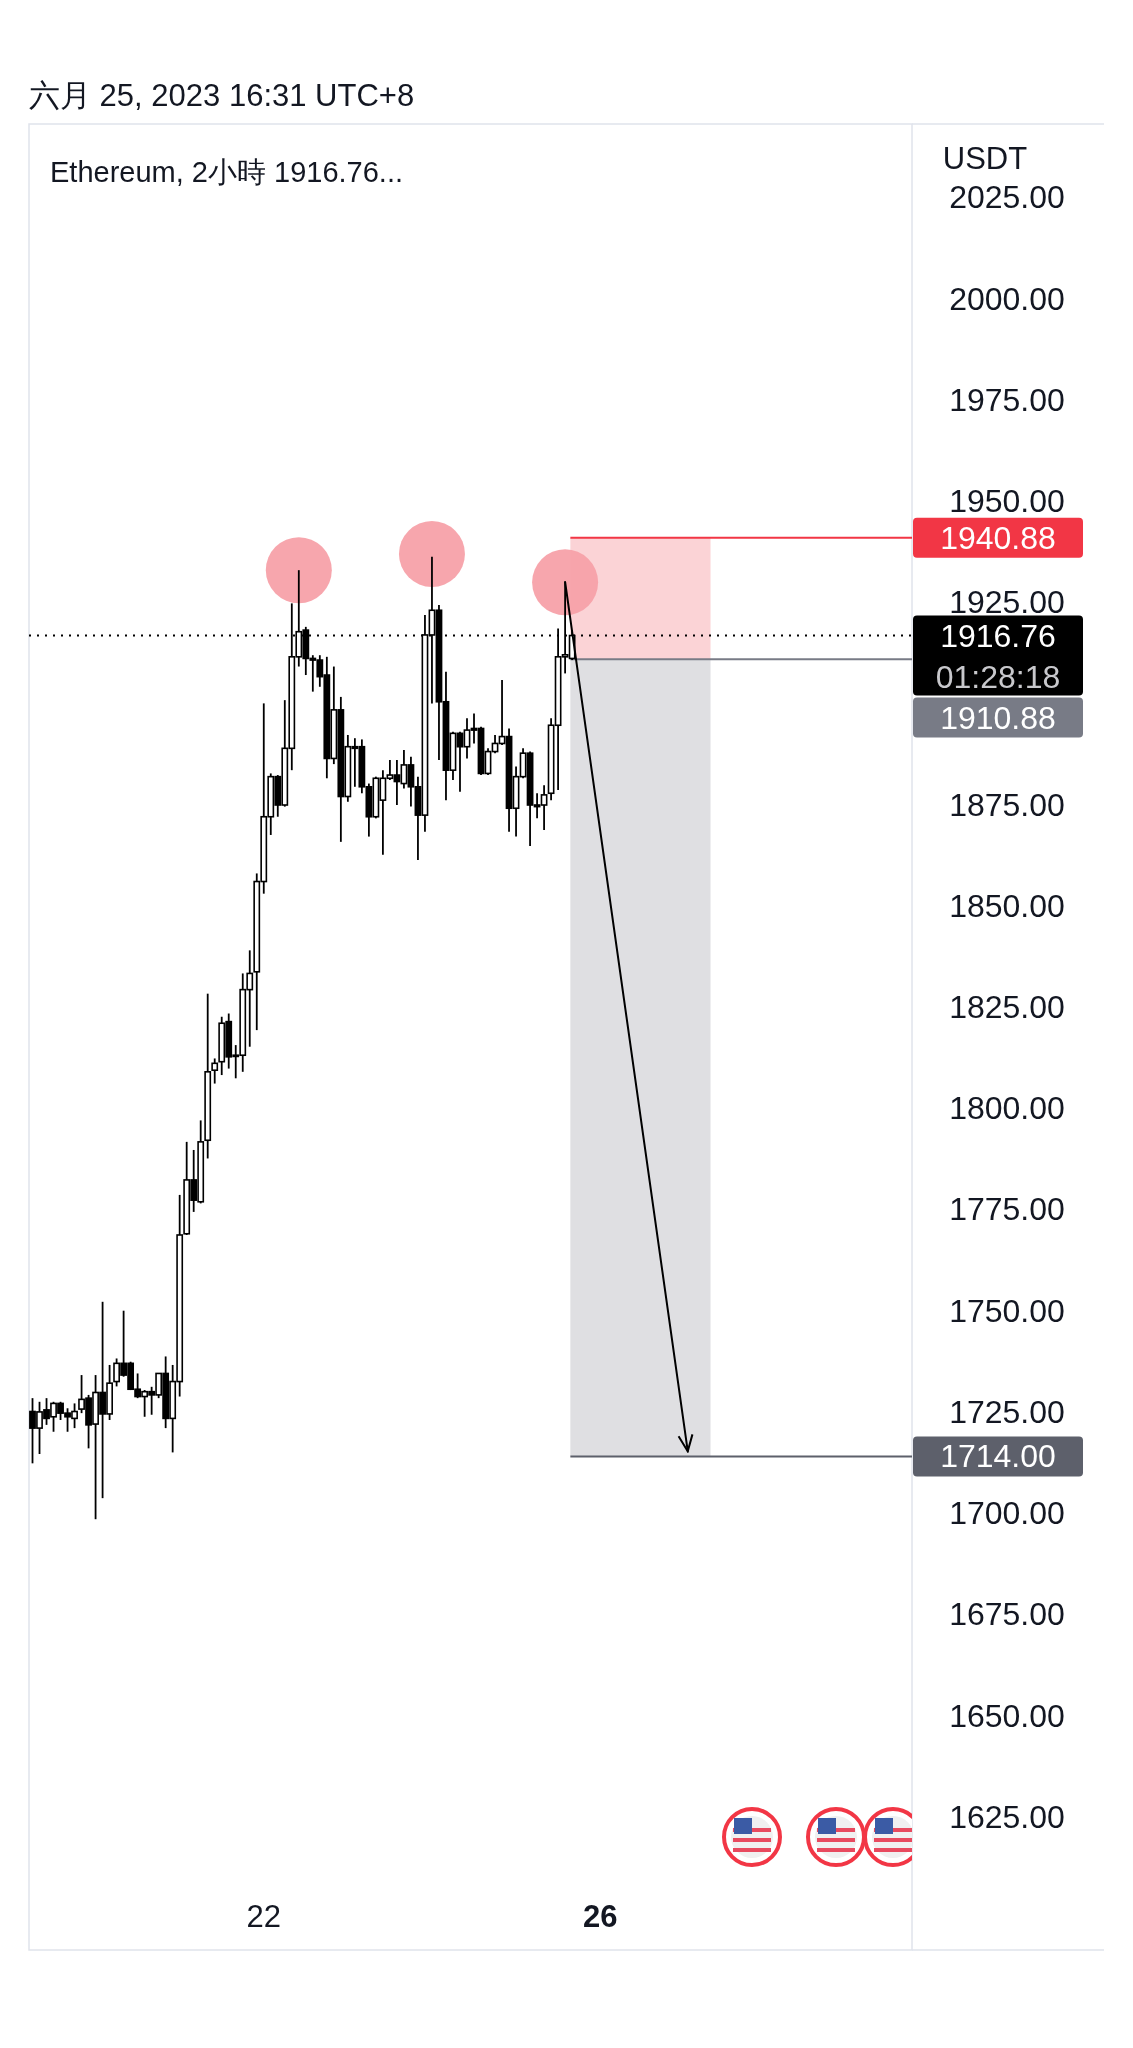 The width and height of the screenshot is (1133, 2048). What do you see at coordinates (264, 1916) in the screenshot?
I see `x-tick-label: 22` at bounding box center [264, 1916].